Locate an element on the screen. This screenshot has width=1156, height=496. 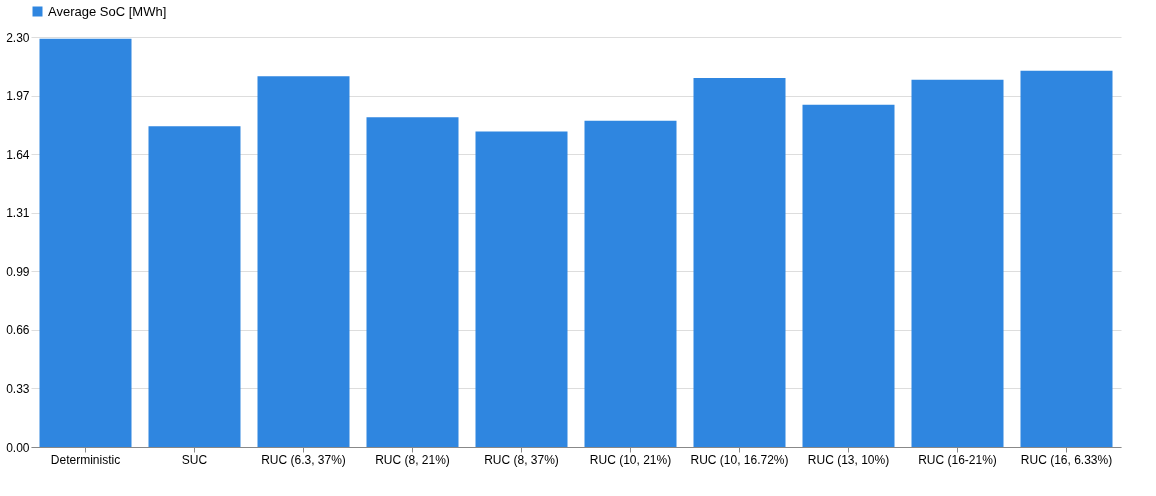
y-tick-label: 0.66 is located at coordinates (18, 330).